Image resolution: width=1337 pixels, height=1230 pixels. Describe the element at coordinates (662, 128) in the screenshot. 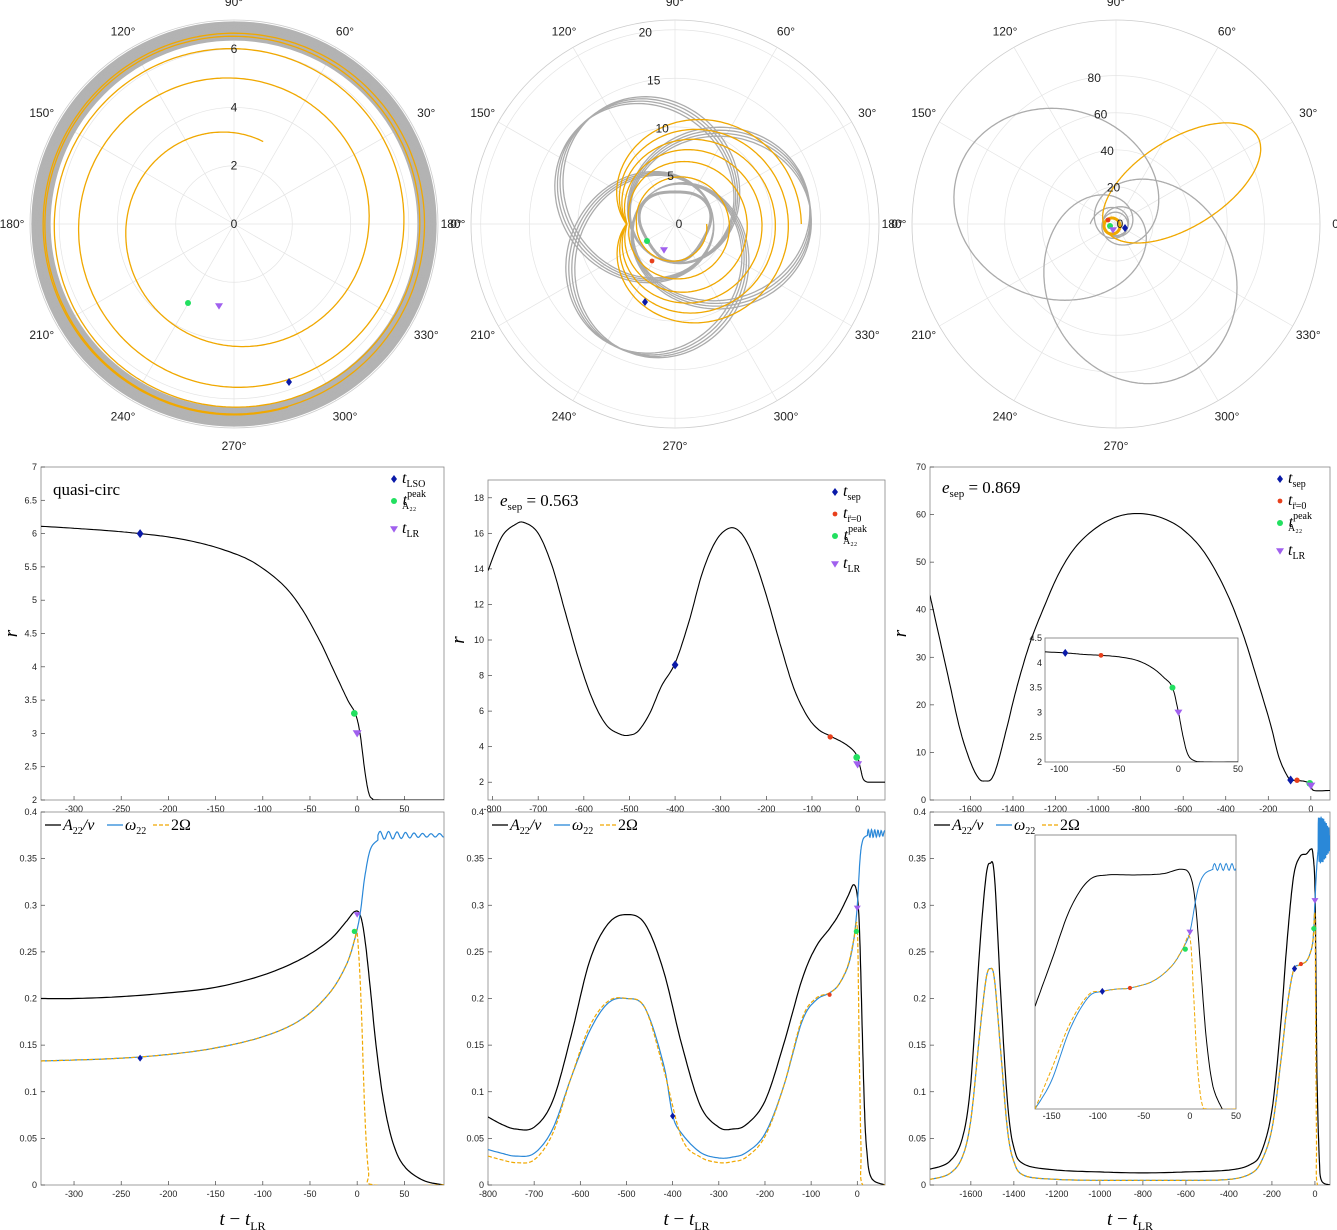

I see `polar-radial-label: 10` at that location.